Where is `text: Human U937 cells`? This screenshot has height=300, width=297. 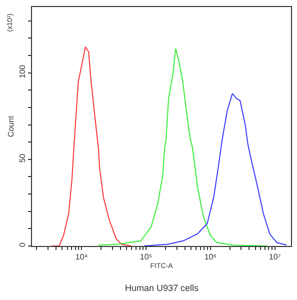
text: Human U937 cells is located at coordinates (162, 288).